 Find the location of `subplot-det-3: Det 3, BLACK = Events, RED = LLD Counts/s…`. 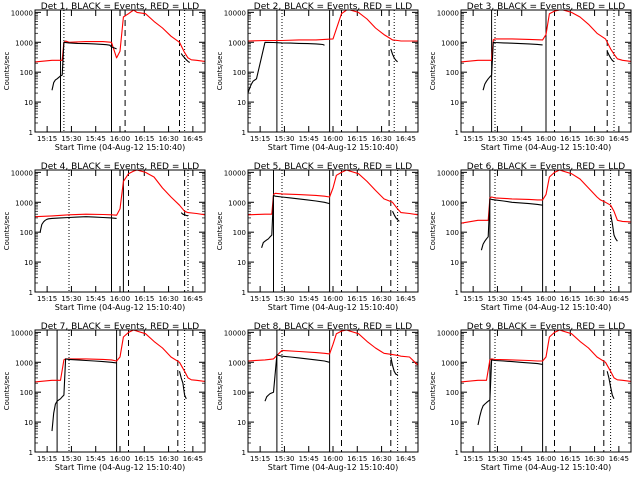

subplot-det-3: Det 3, BLACK = Events, RED = LLD Counts/s… is located at coordinates (530, 77).